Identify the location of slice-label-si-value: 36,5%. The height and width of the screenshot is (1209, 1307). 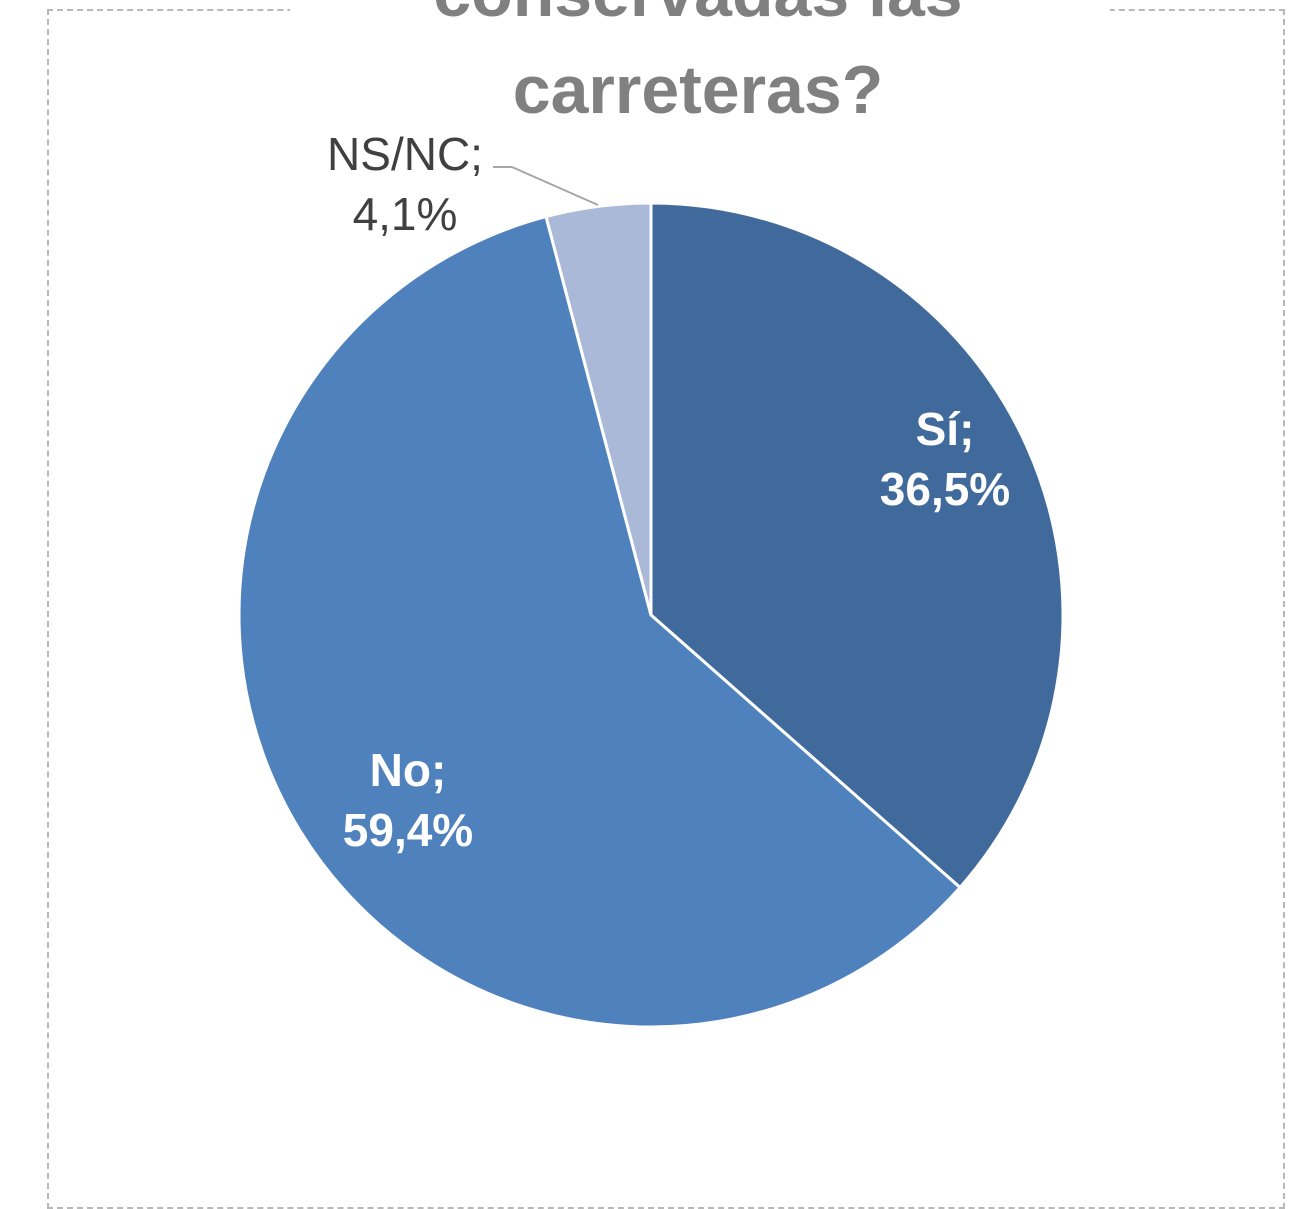
(945, 489).